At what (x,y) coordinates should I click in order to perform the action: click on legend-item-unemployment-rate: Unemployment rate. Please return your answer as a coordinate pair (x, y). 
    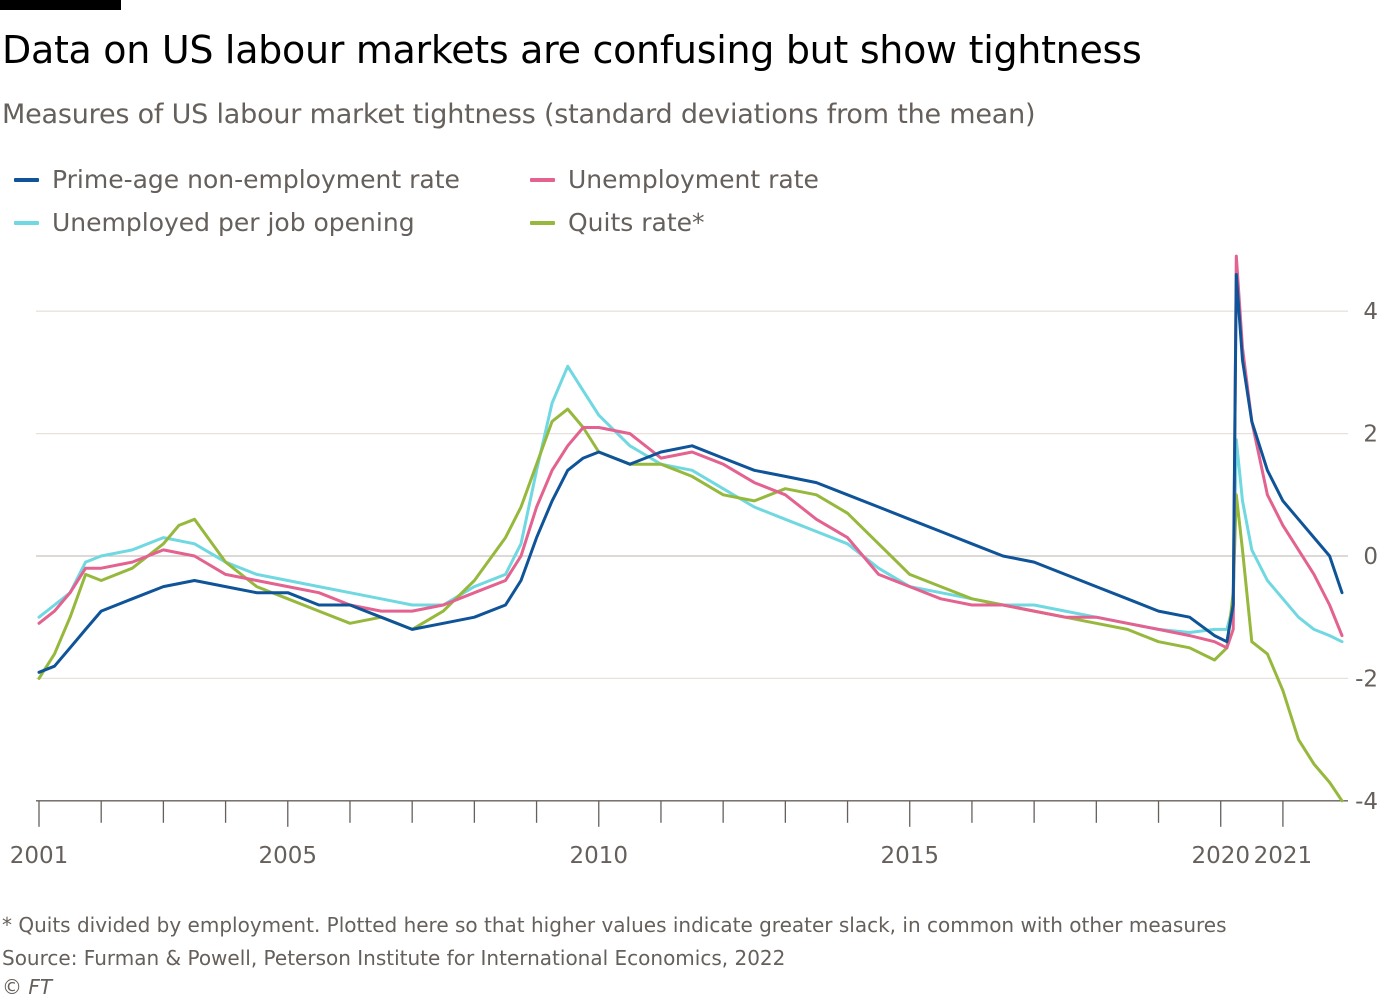
    Looking at the image, I should click on (674, 179).